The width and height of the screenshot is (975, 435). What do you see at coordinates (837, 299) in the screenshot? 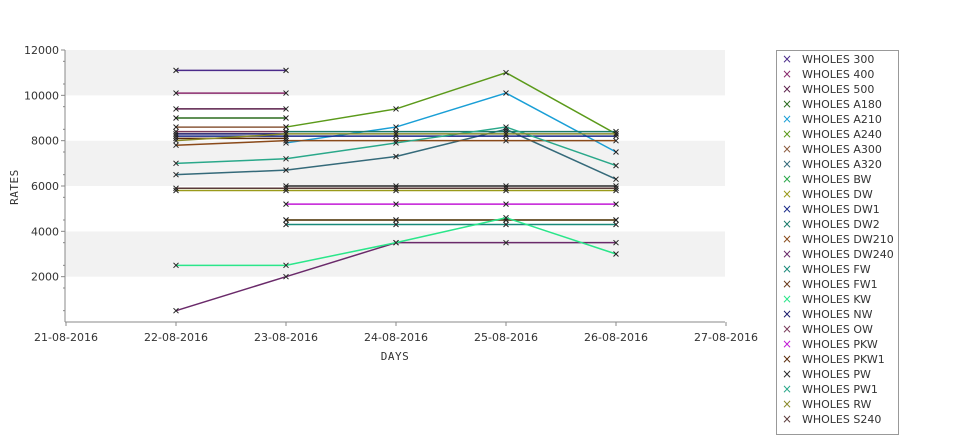
I see `legend-label: WHOLES KW` at bounding box center [837, 299].